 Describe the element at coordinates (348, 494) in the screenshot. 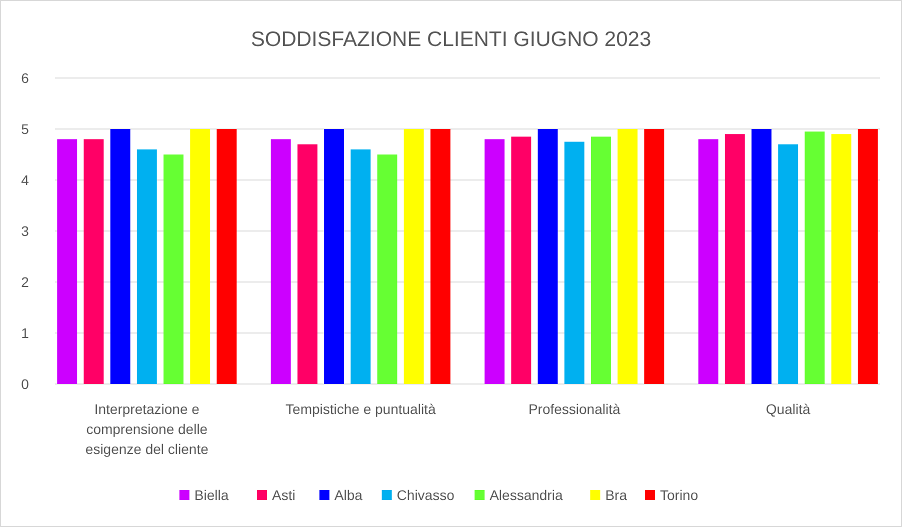

I see `legend-label: Alba` at that location.